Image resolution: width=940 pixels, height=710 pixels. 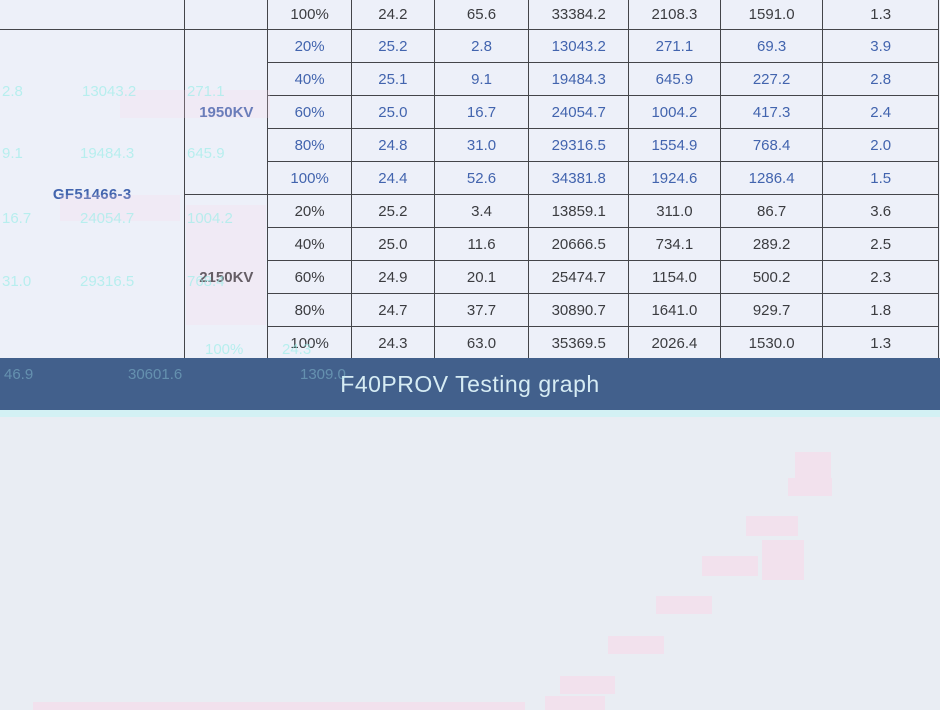 I want to click on value-cell: 645.9, so click(x=674, y=79).